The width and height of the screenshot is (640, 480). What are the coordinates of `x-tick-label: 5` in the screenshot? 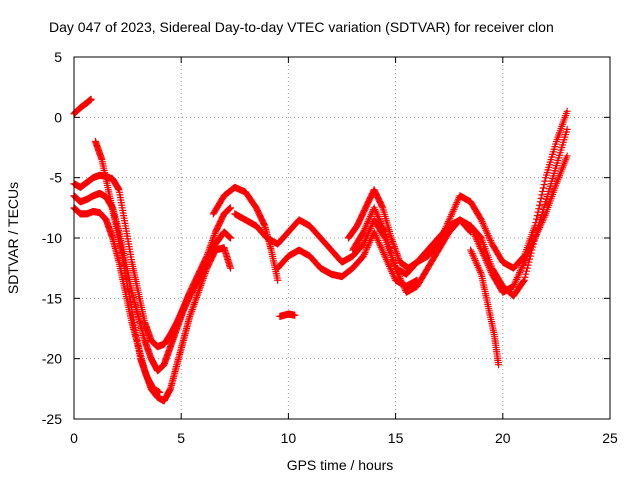 It's located at (181, 438).